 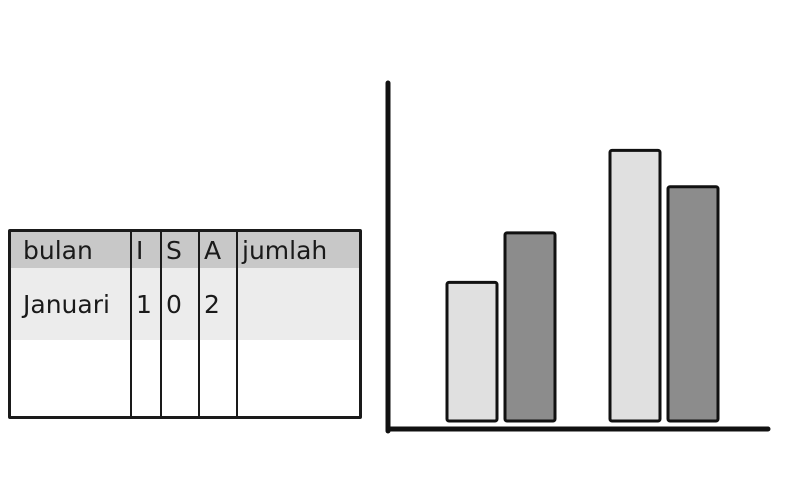 I want to click on table-row-empty, so click(x=185, y=378).